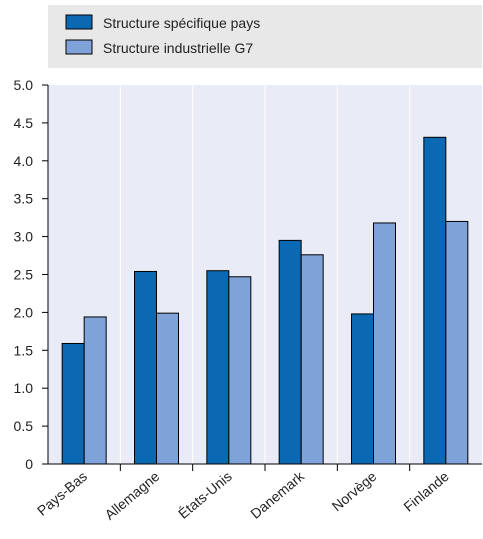 The image size is (483, 539). Describe the element at coordinates (131, 495) in the screenshot. I see `x-tick-label: Allemagne` at that location.